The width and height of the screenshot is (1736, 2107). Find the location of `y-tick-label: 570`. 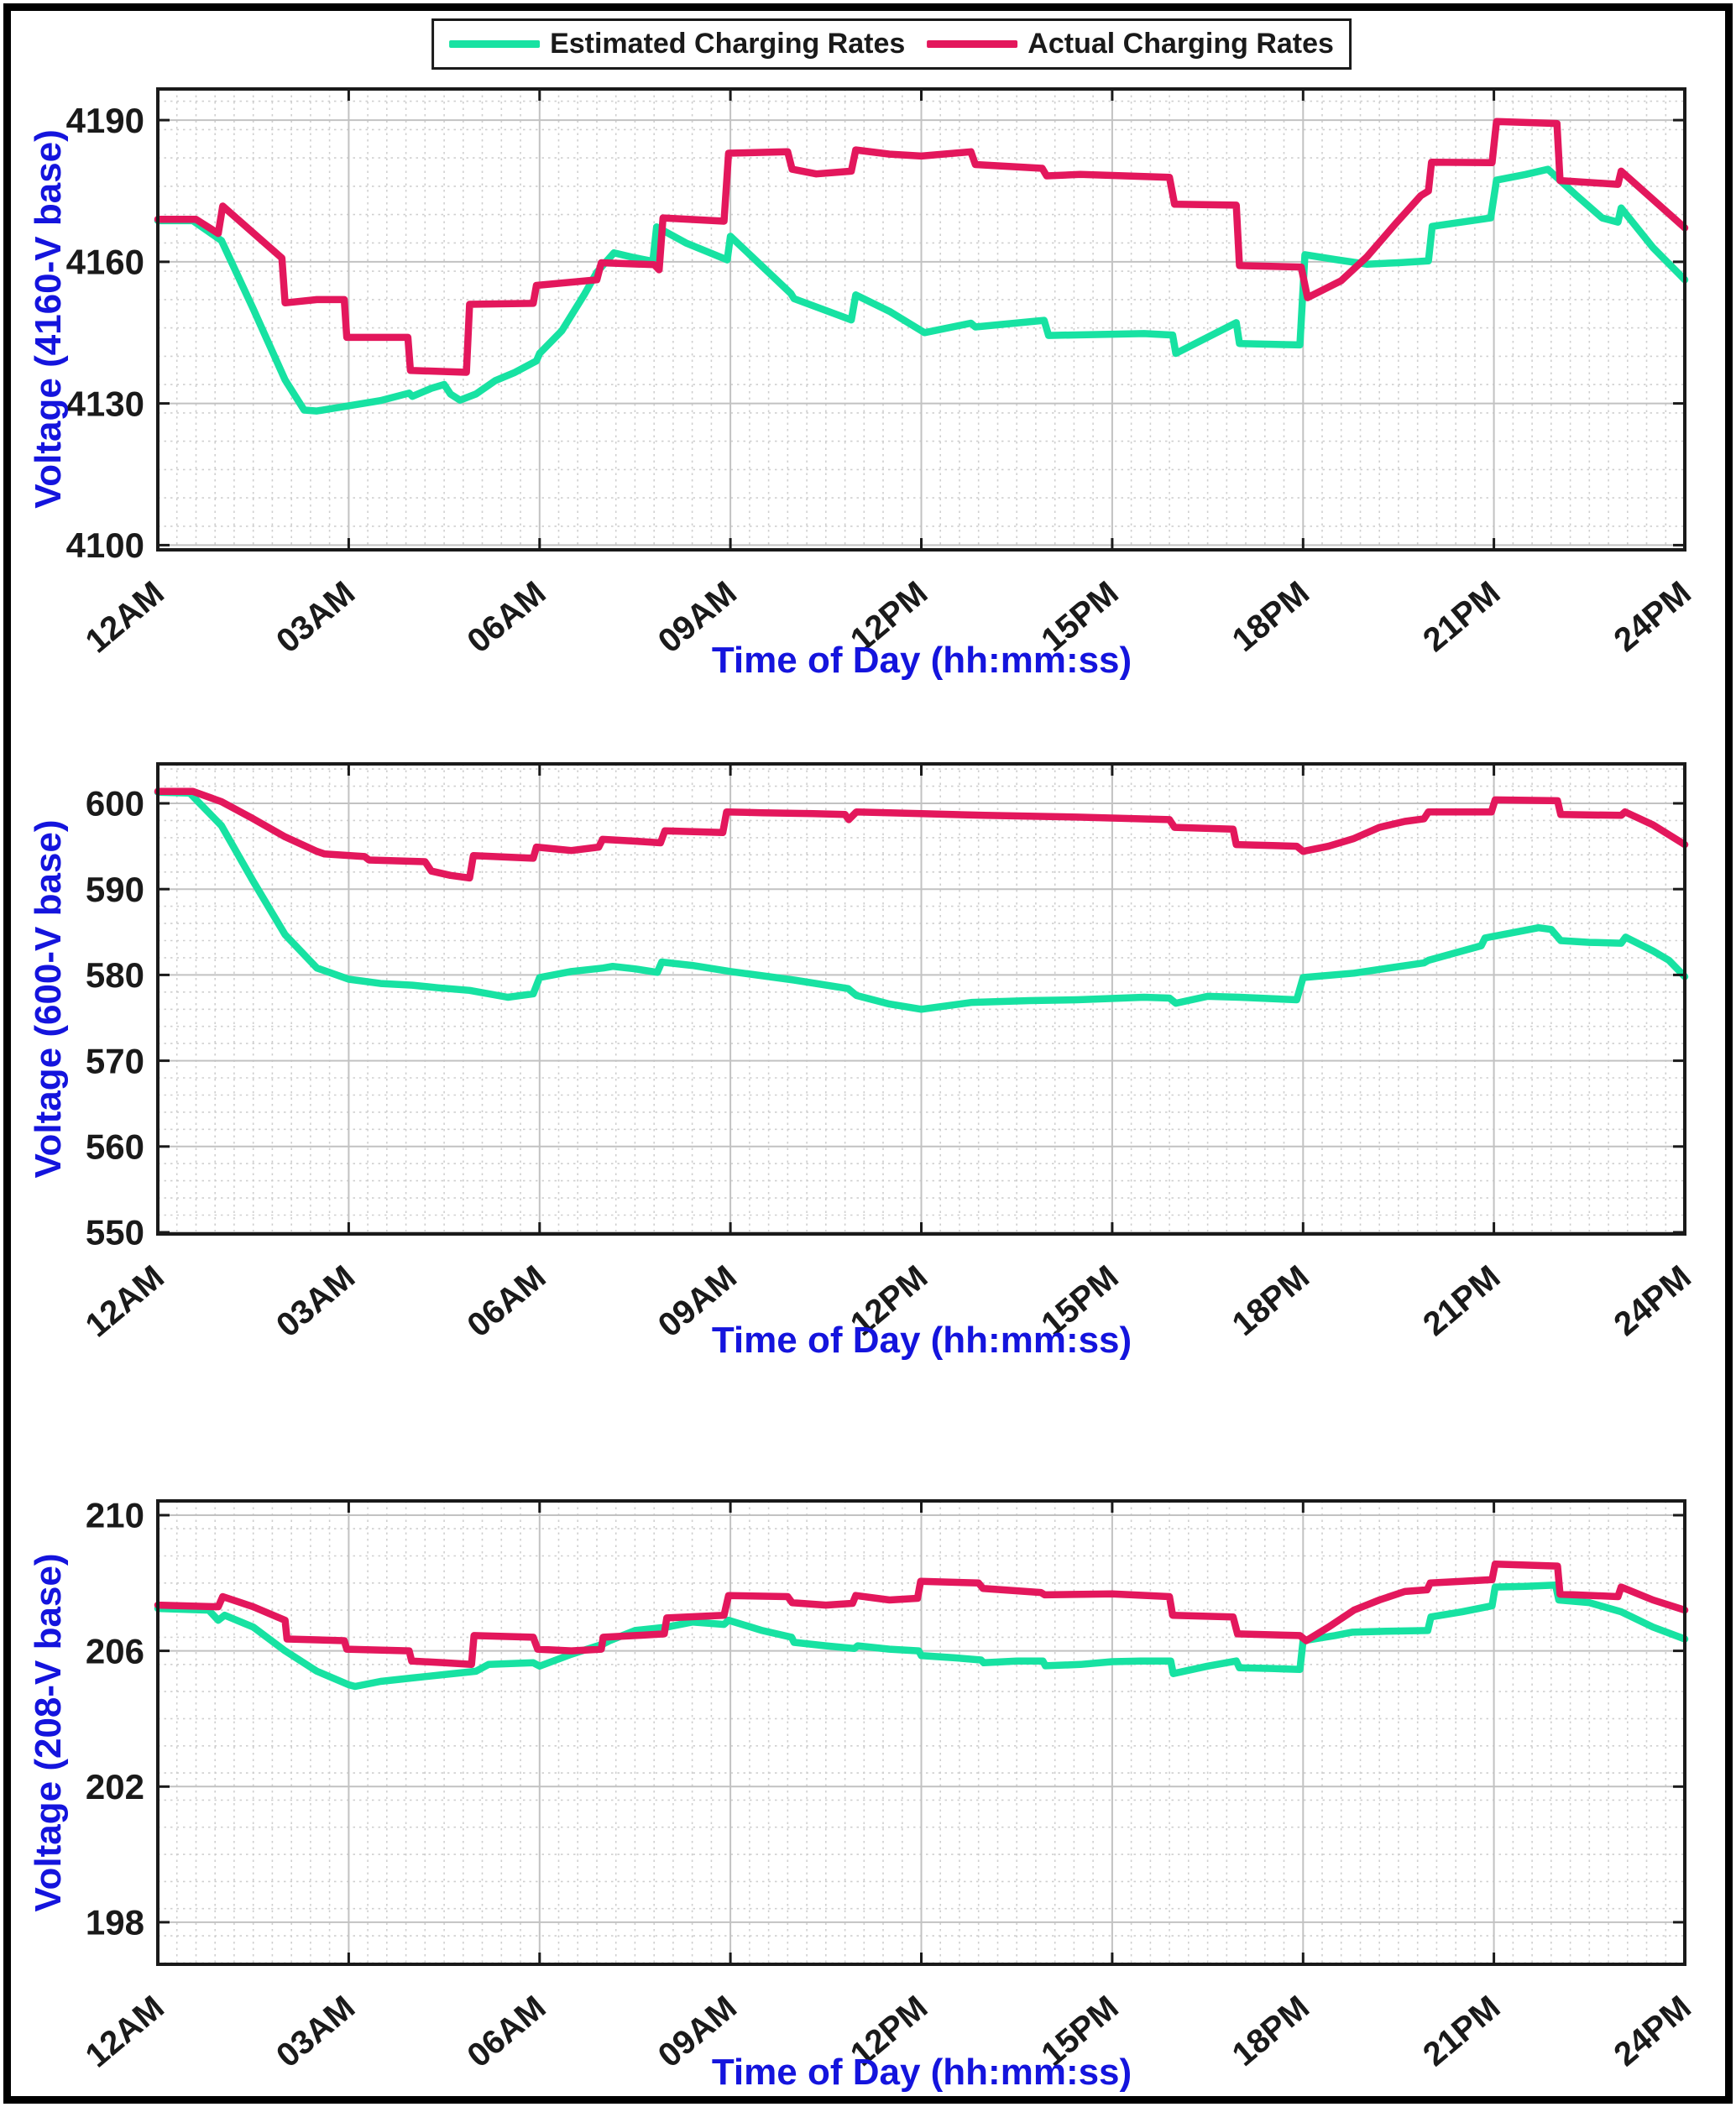

y-tick-label: 570 is located at coordinates (115, 1060).